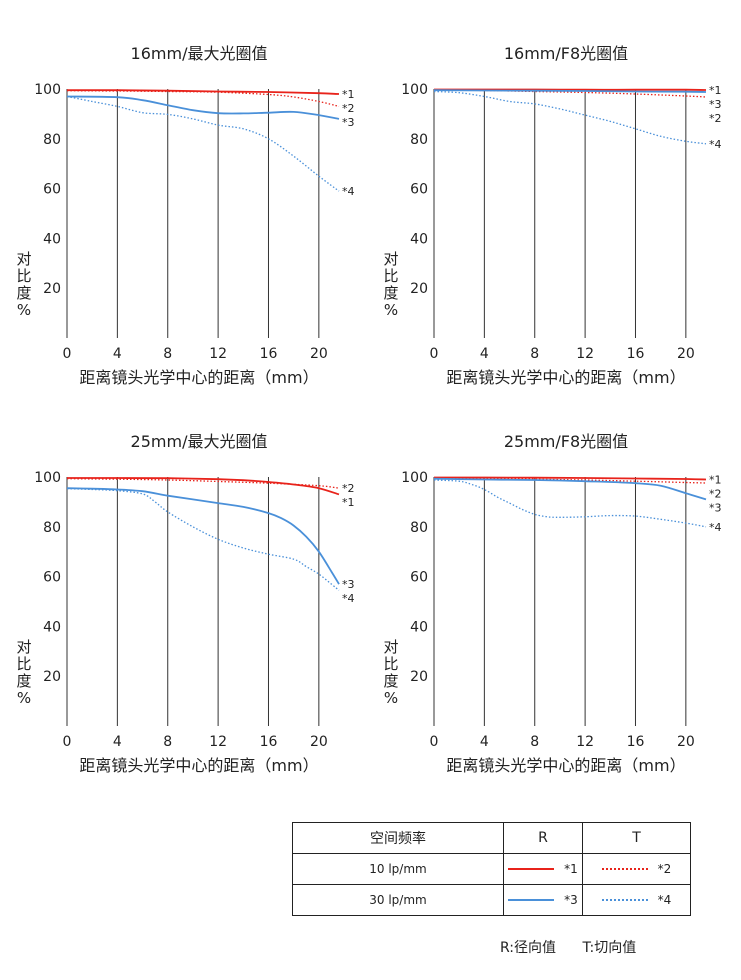 This screenshot has height=980, width=741. Describe the element at coordinates (571, 900) in the screenshot. I see `legend-mark-3: *3` at that location.